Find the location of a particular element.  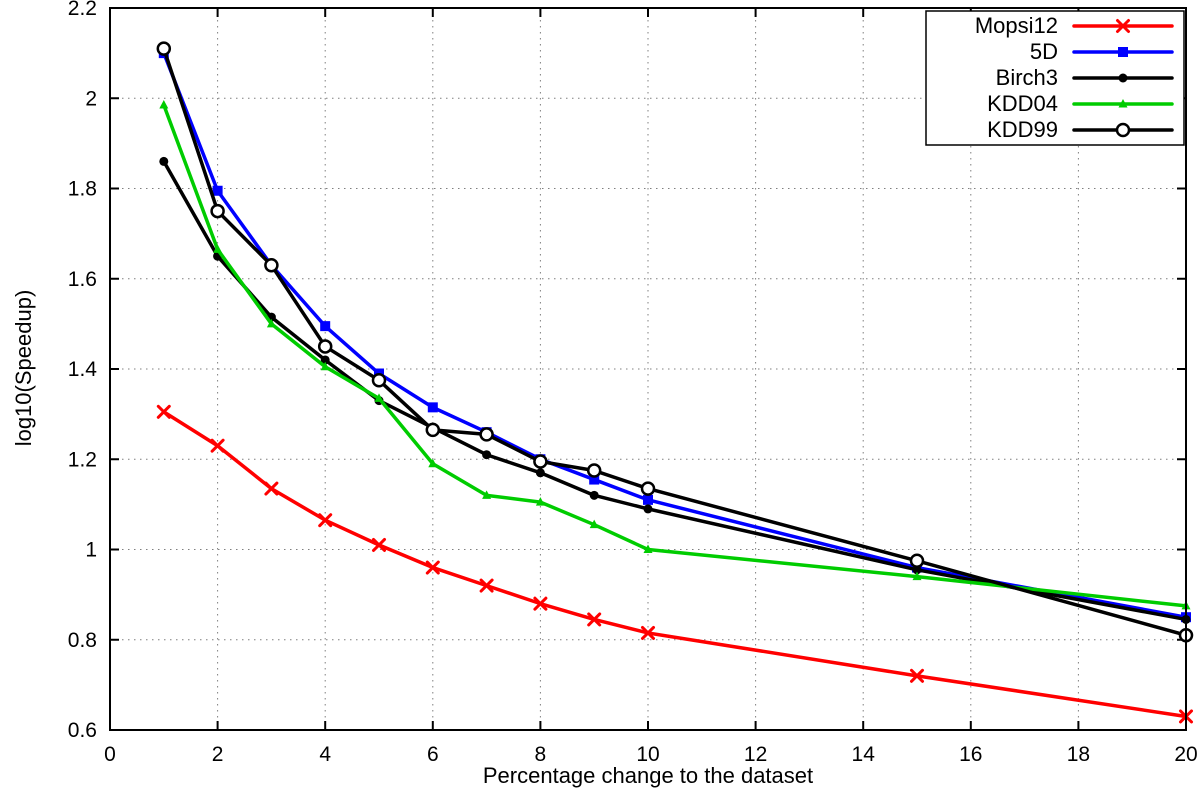

legend-entry-KDD04: KDD04 is located at coordinates (1080, 103).